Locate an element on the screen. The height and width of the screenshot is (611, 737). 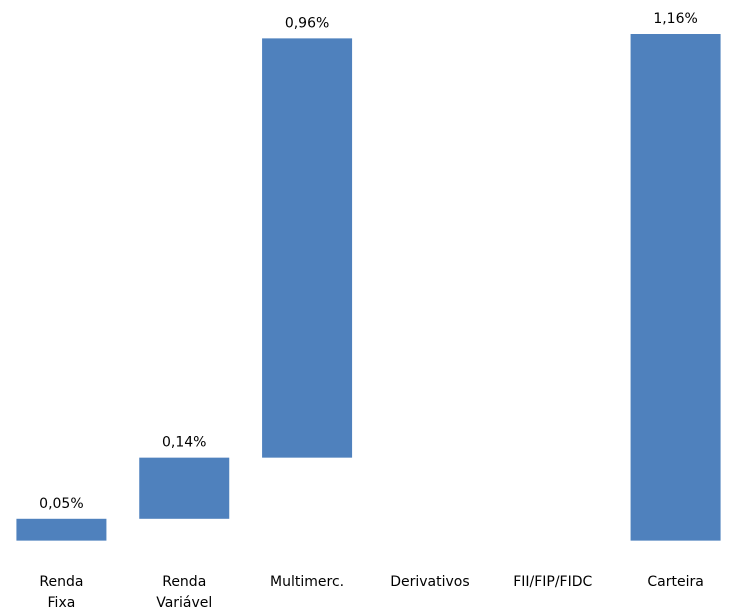
category-label-renda-fixa: Renda Fixa is located at coordinates (61, 592).